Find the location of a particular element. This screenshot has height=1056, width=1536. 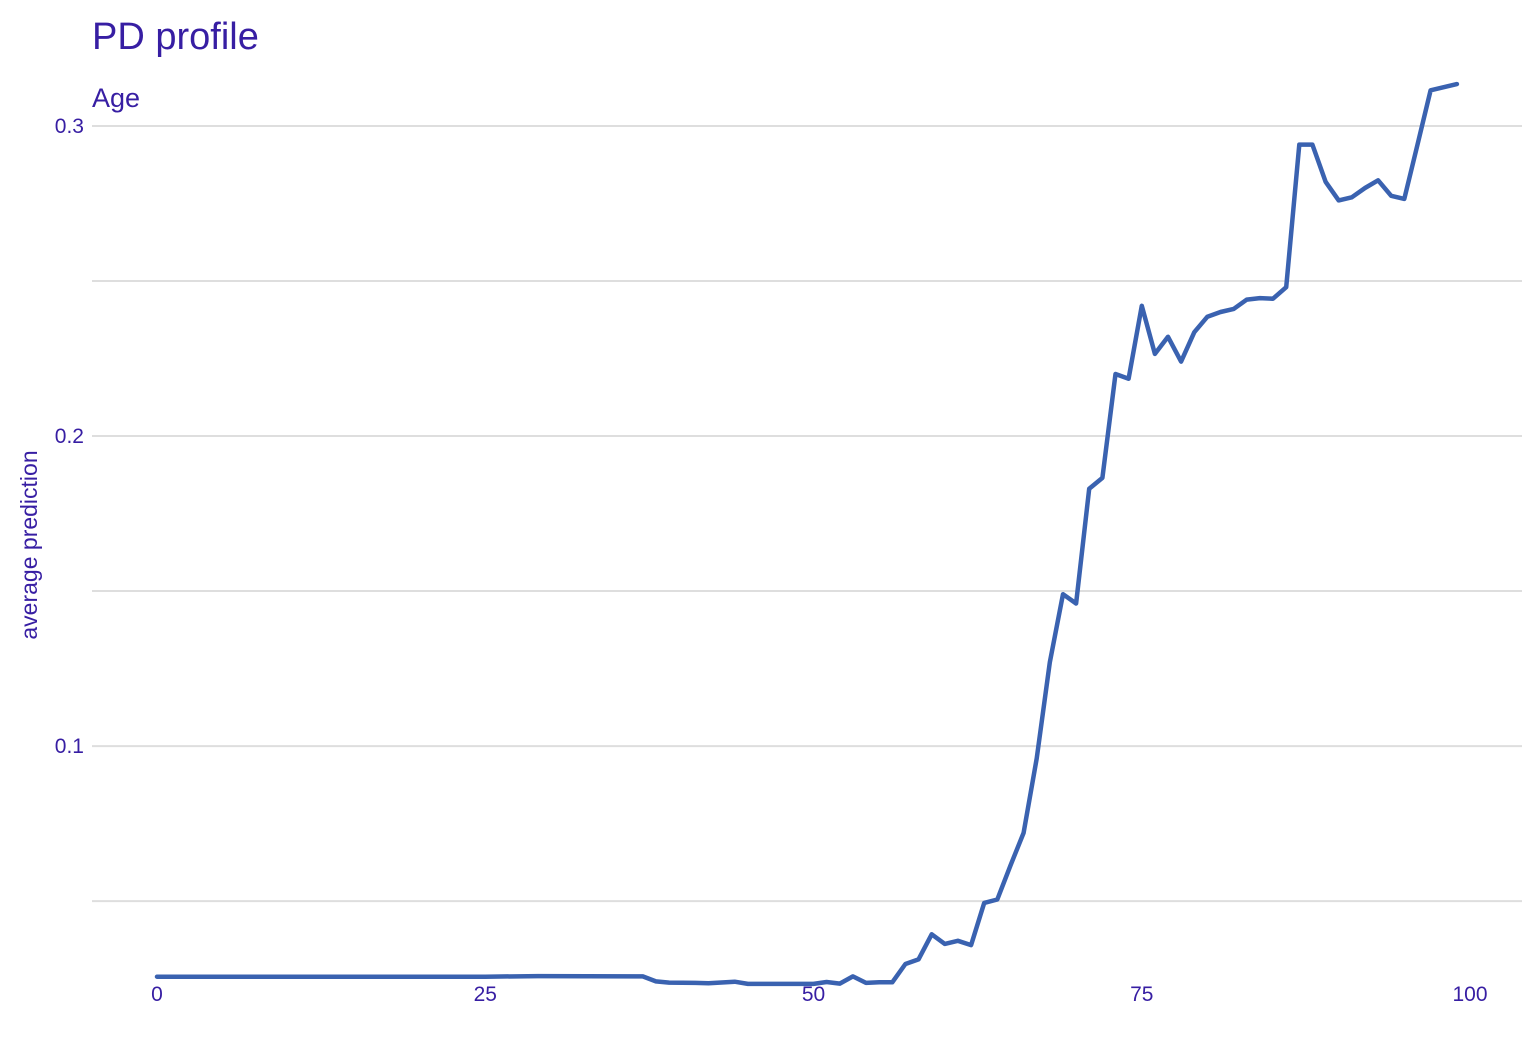

x-tick-label: 100 is located at coordinates (1469, 994).